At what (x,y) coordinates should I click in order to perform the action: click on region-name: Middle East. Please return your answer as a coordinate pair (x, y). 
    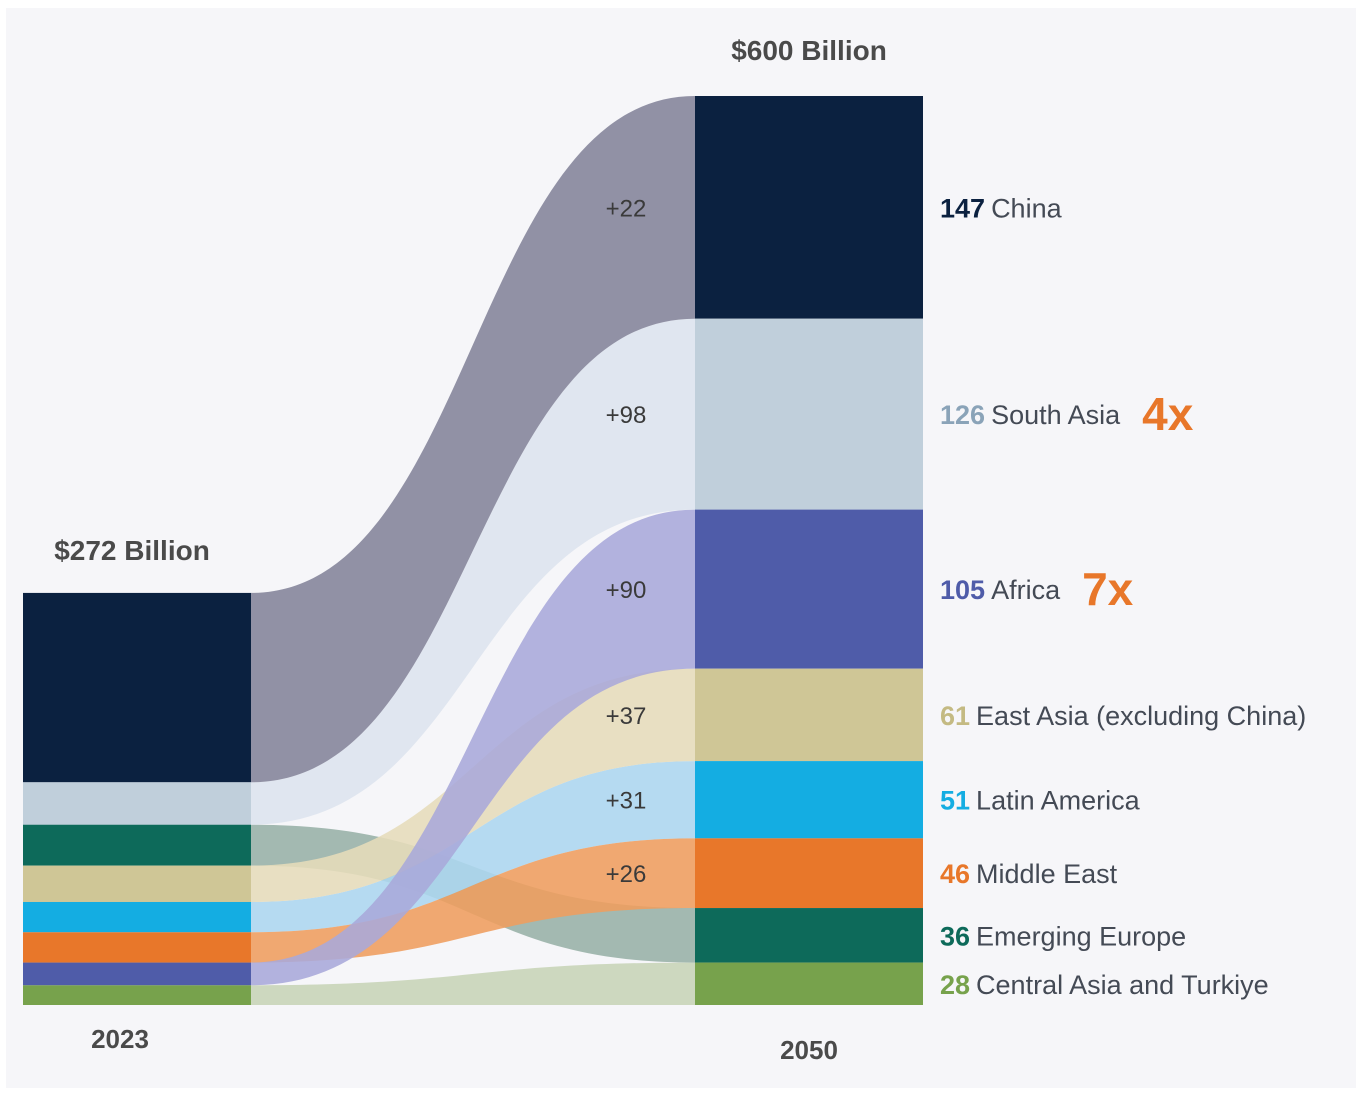
    Looking at the image, I should click on (1047, 874).